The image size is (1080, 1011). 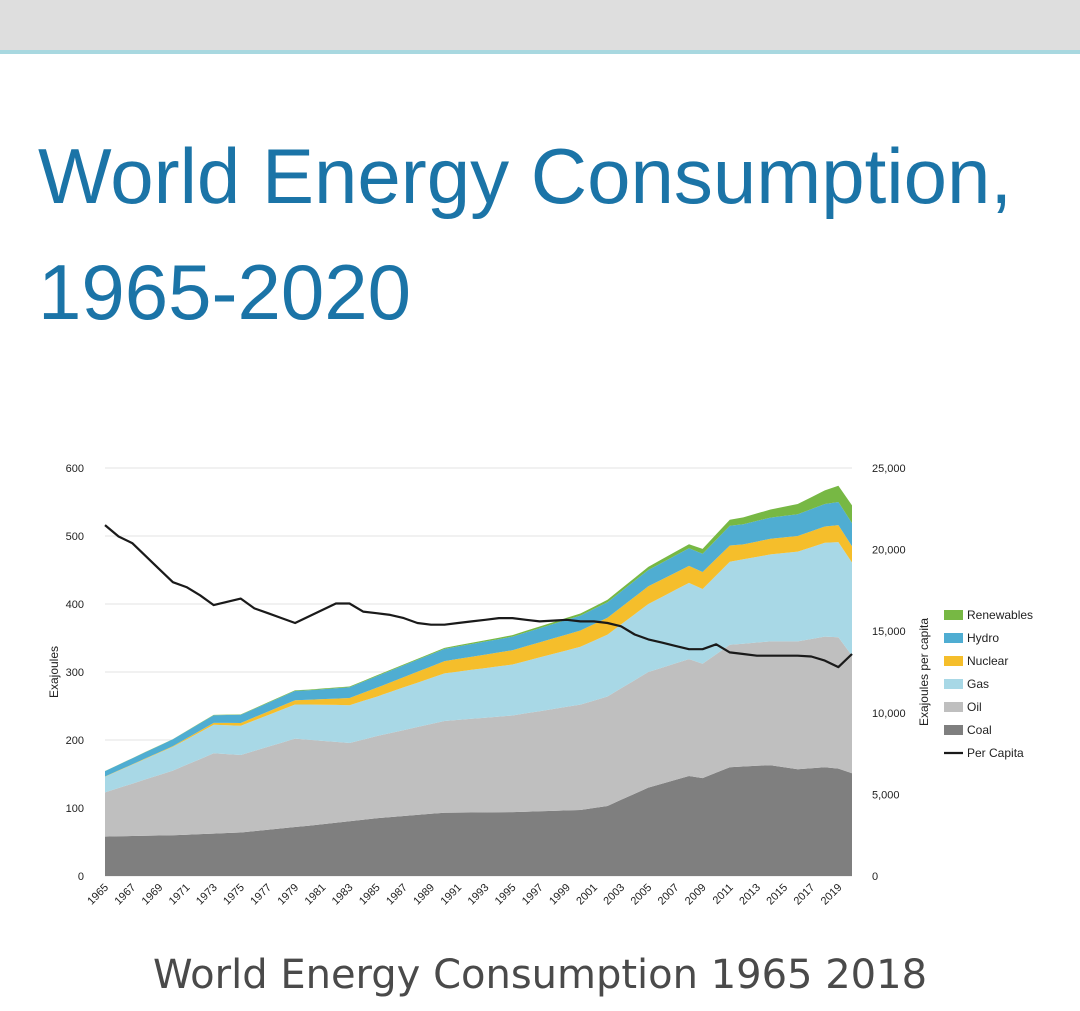 I want to click on x-tick-label: 1979, so click(x=288, y=895).